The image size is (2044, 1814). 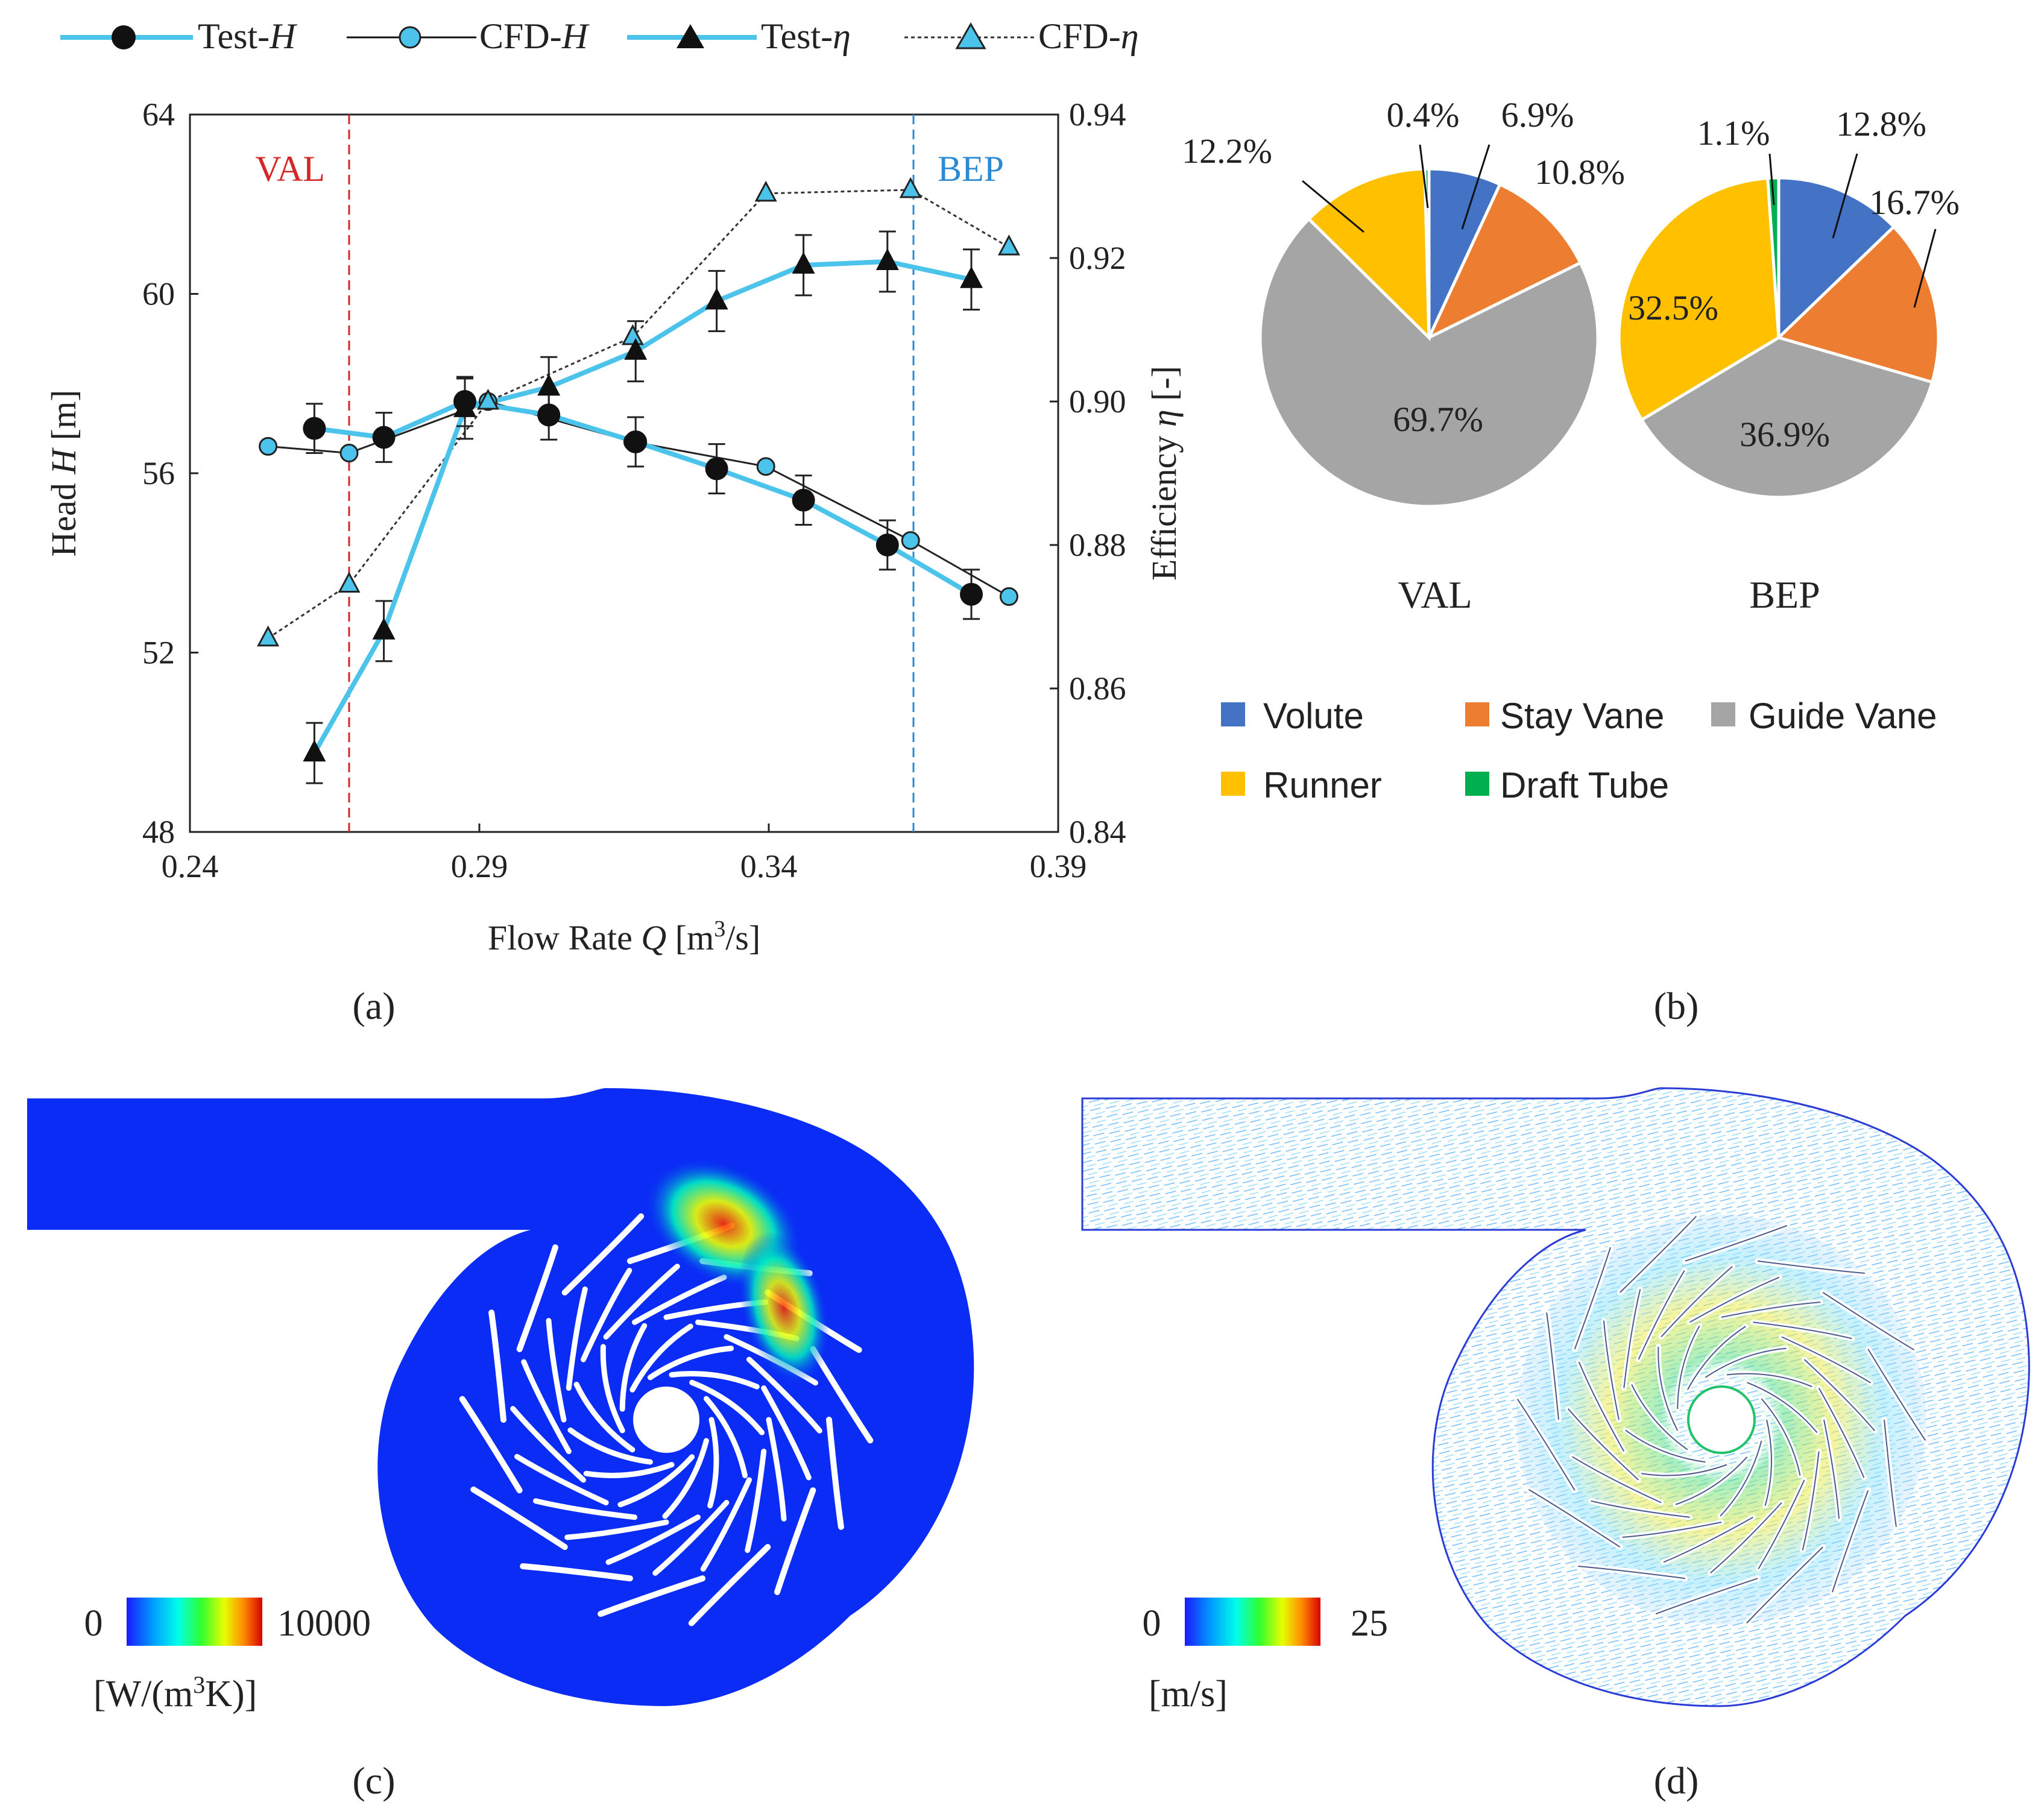 What do you see at coordinates (324, 1623) in the screenshot?
I see `colorbar-c-max: 10000` at bounding box center [324, 1623].